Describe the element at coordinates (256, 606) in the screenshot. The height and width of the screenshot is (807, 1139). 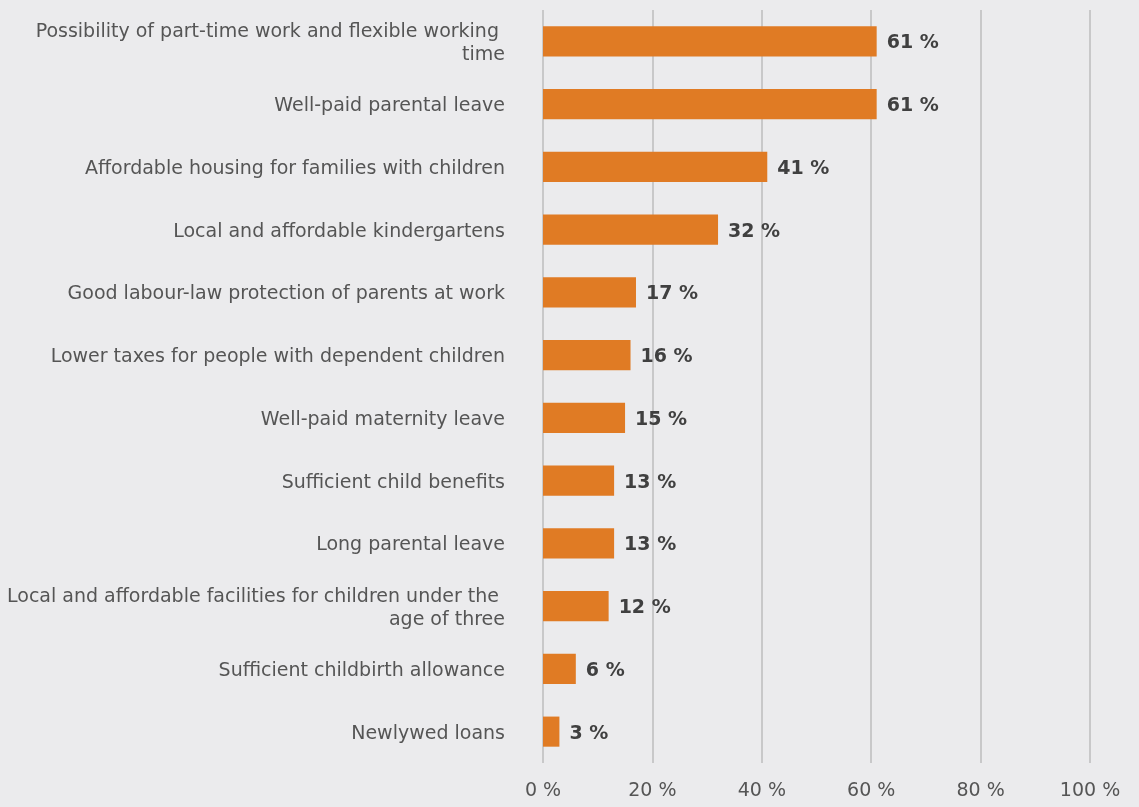
I see `y-tick-label: Local and affordable facilities for children under the age of three` at that location.